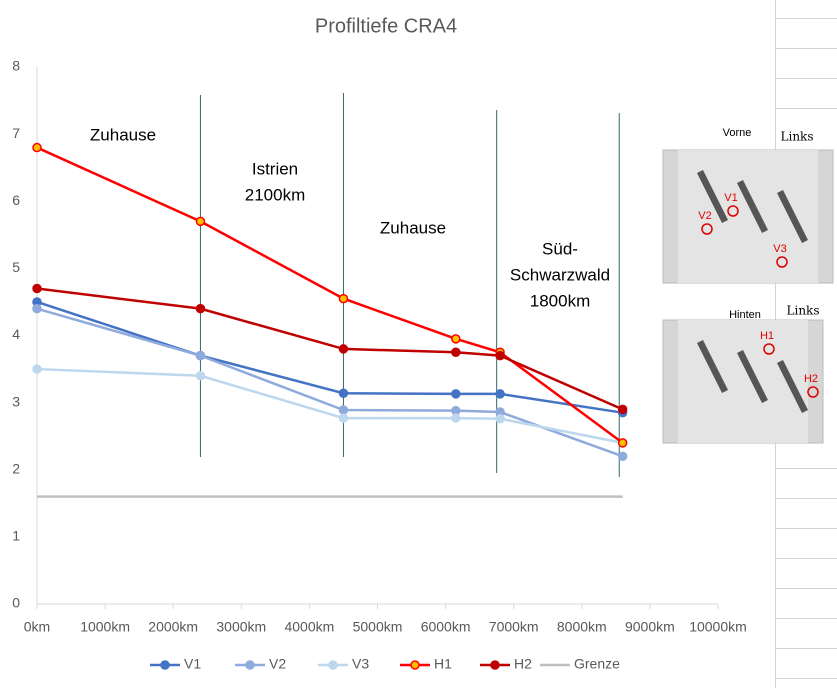 This screenshot has height=693, width=837. Describe the element at coordinates (811, 379) in the screenshot. I see `photo-marker-label: H2` at that location.